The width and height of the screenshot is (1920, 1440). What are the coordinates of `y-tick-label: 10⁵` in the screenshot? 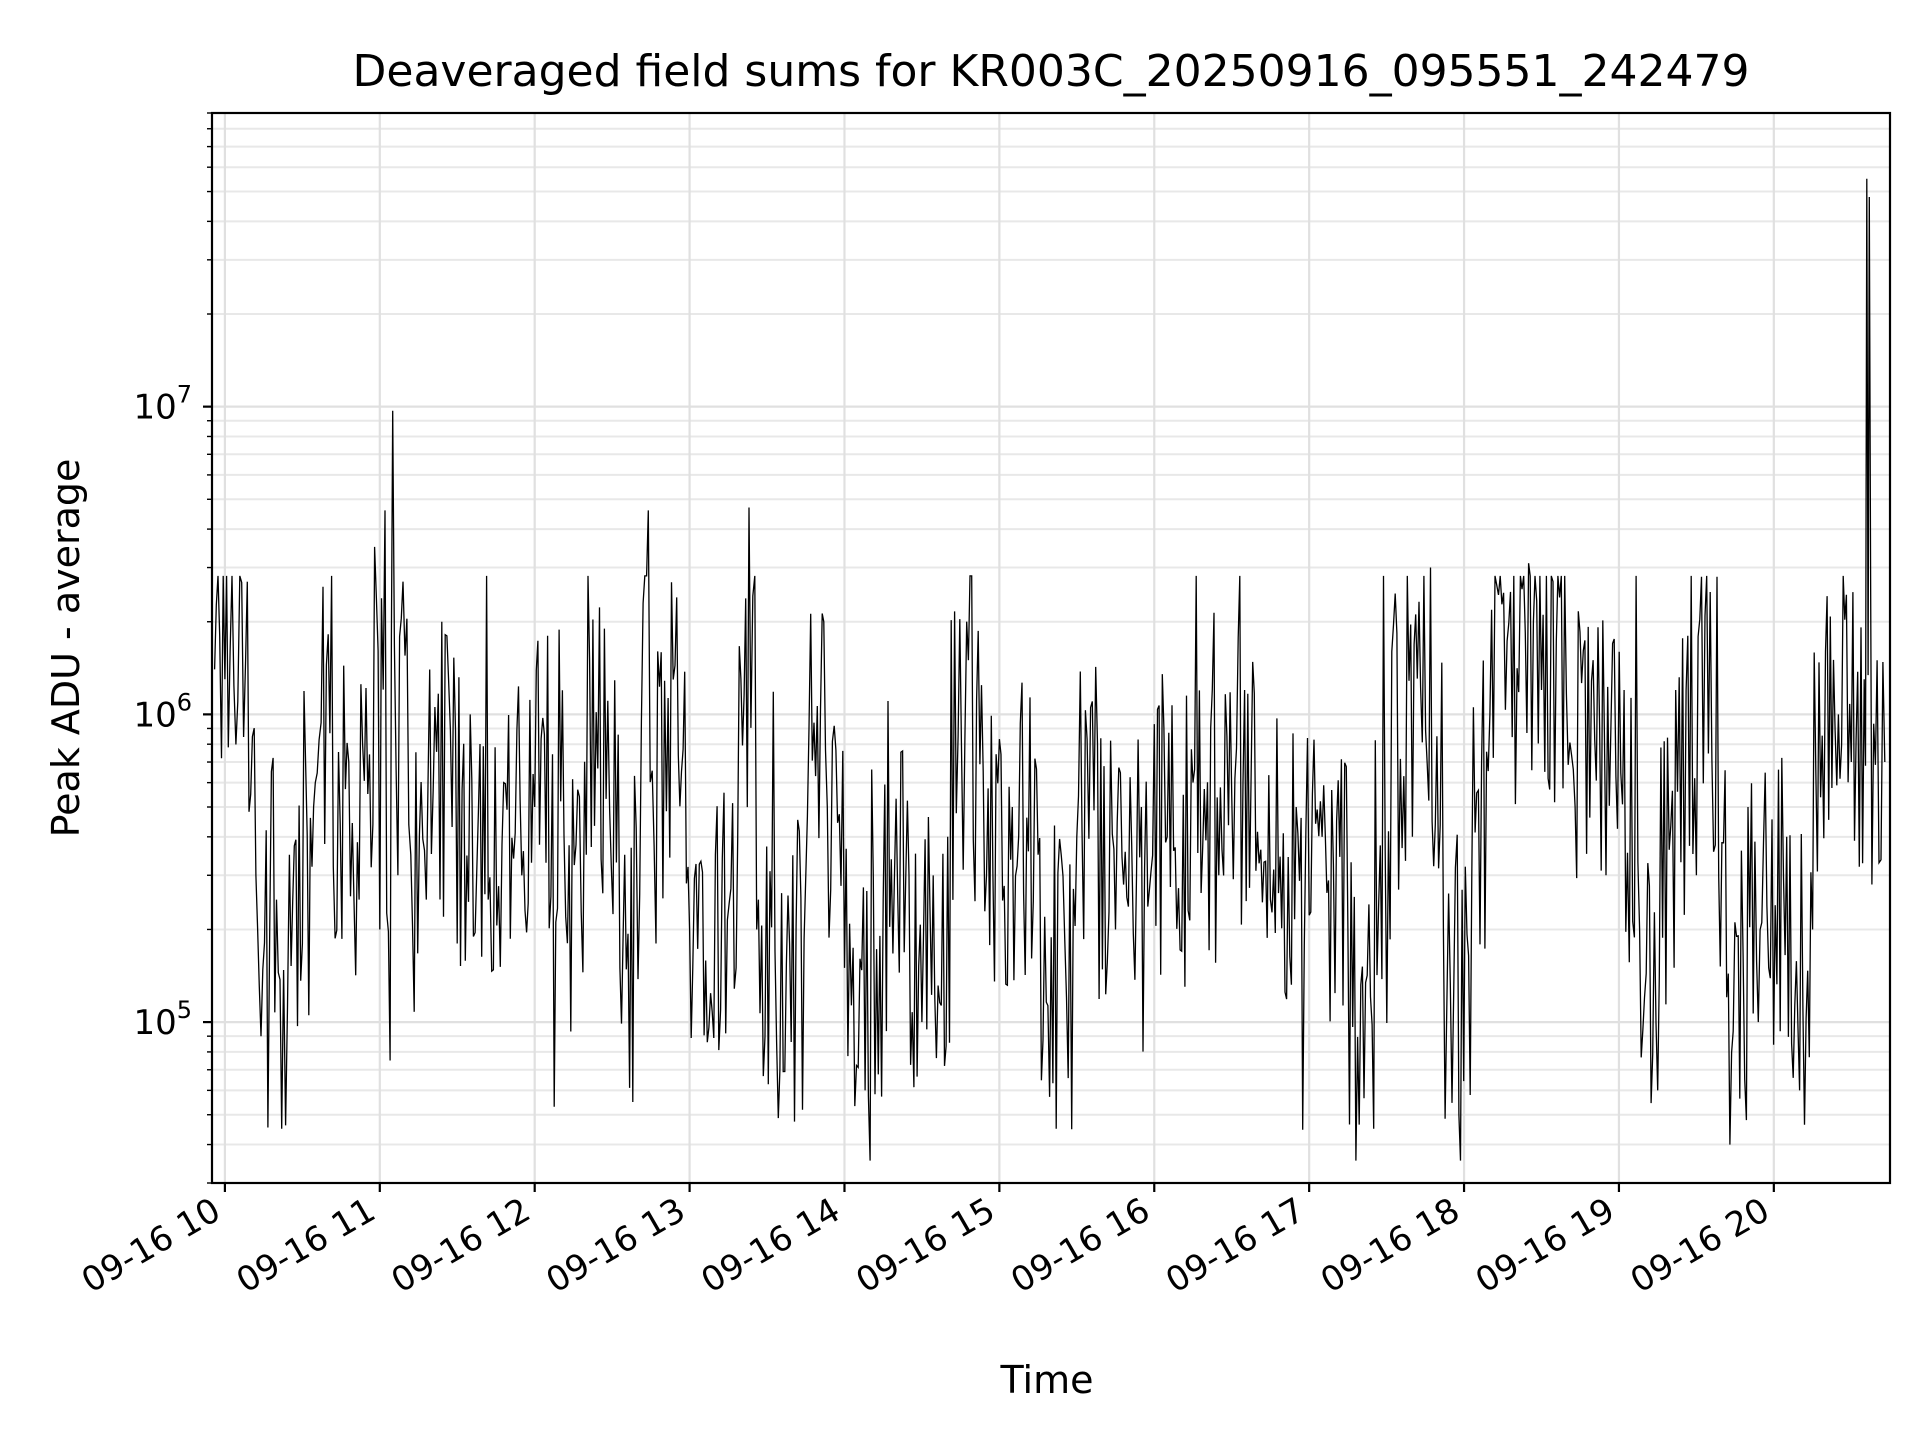 It's located at (162, 1019).